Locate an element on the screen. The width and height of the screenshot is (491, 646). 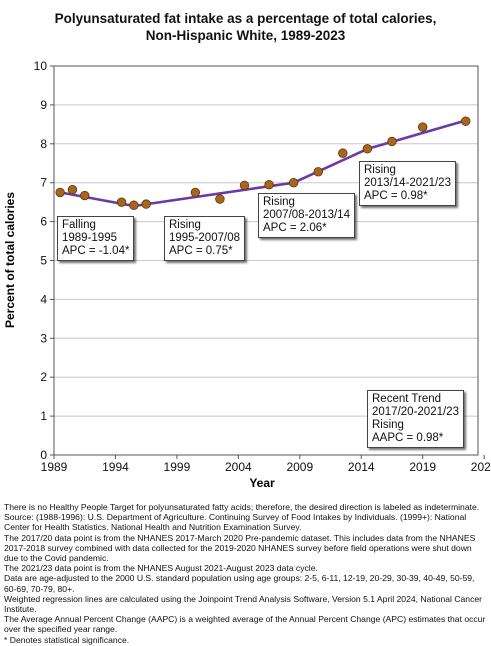
y-axis-label: Percent of total calories is located at coordinates (10, 260).